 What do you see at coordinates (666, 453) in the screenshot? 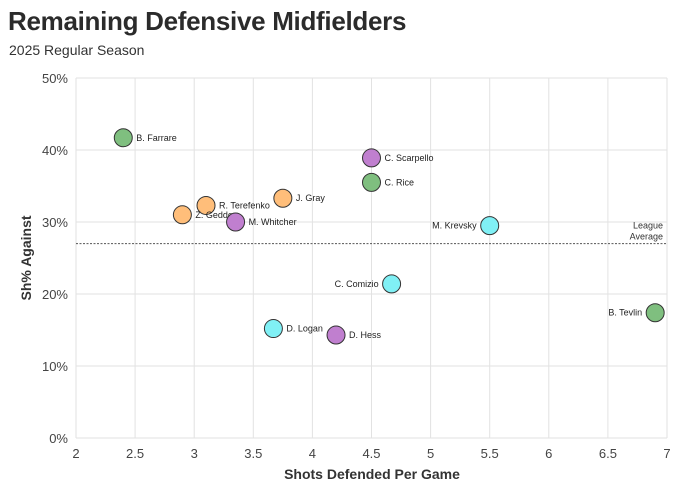
I see `x-tick-label: 7` at bounding box center [666, 453].